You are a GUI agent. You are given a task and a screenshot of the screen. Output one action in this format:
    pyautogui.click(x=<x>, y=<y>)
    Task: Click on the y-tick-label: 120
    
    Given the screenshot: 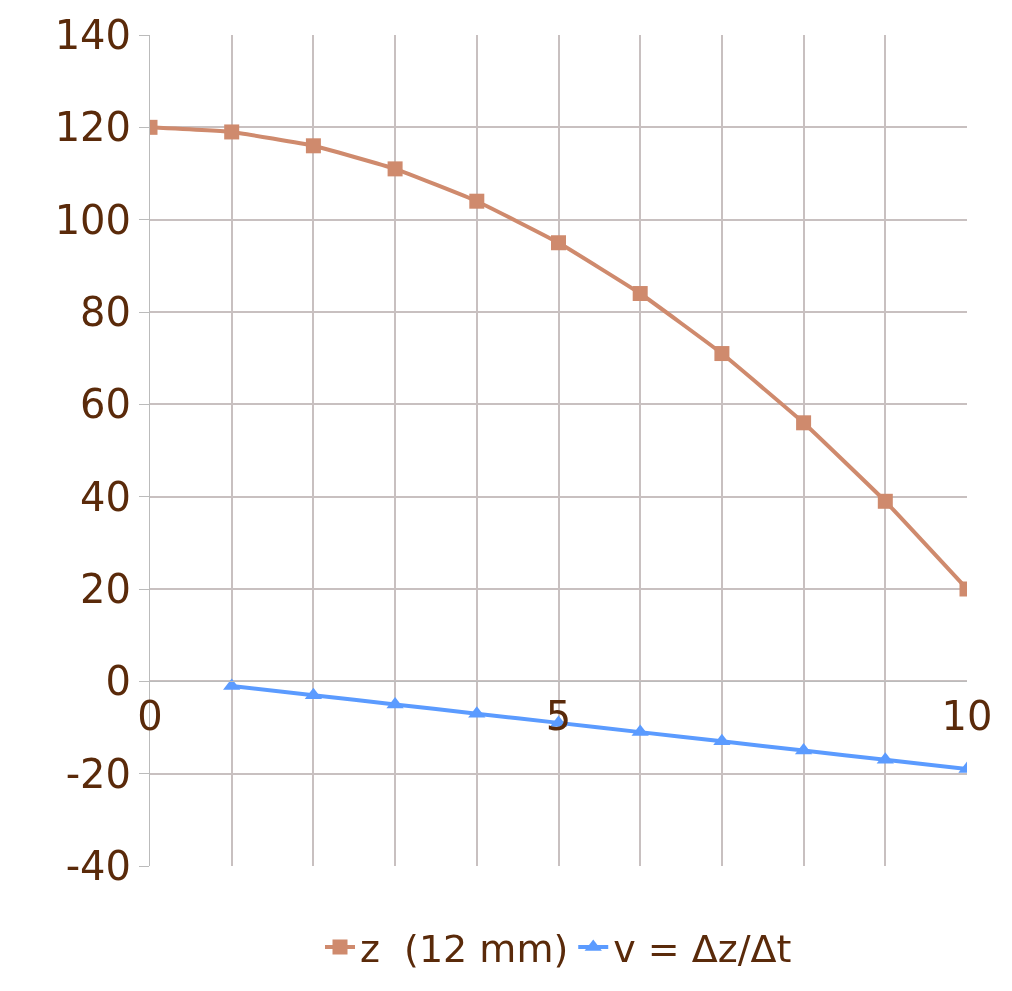 What is the action you would take?
    pyautogui.click(x=92, y=127)
    